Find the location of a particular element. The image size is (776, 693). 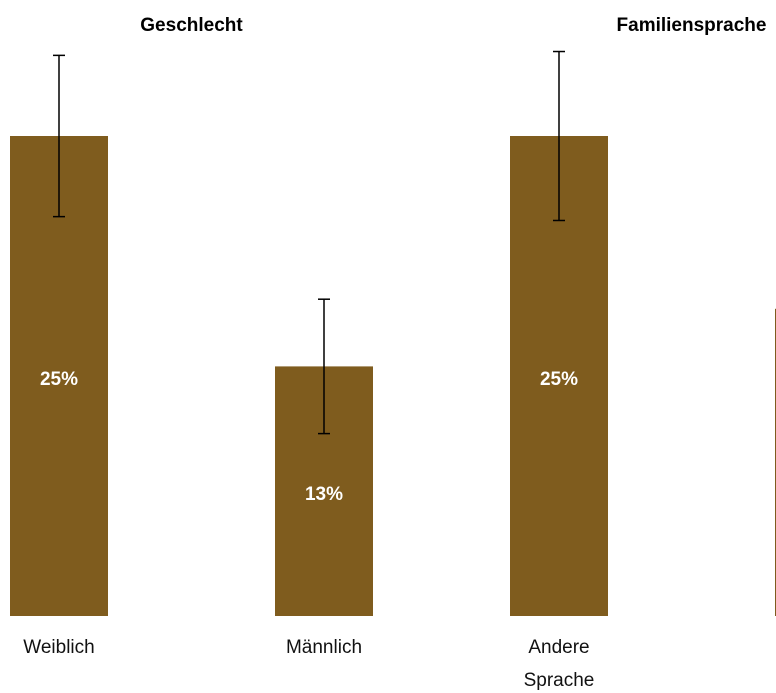

category-label: Deutsch is located at coordinates (767, 647).